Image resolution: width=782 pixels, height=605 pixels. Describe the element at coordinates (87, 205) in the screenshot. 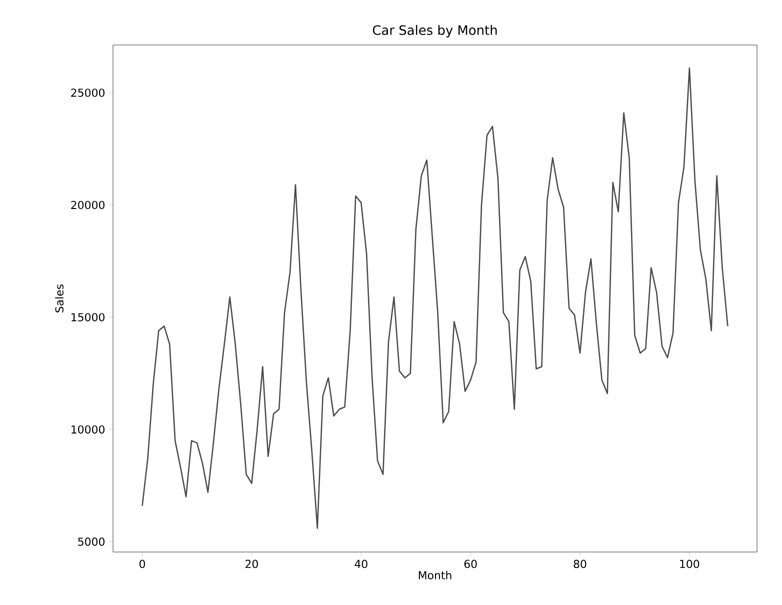

I see `y-tick-label: 20000` at that location.